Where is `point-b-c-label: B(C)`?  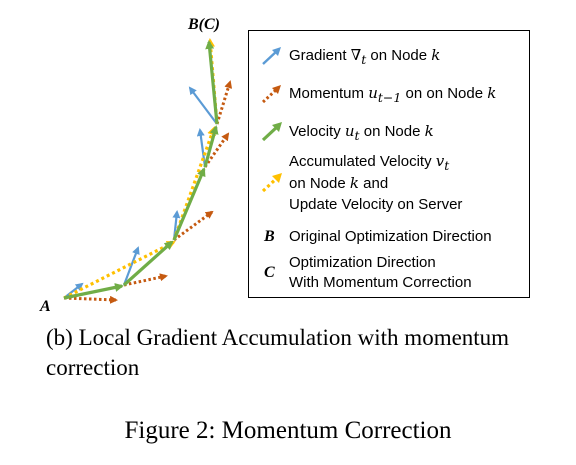
point-b-c-label: B(C) is located at coordinates (204, 24).